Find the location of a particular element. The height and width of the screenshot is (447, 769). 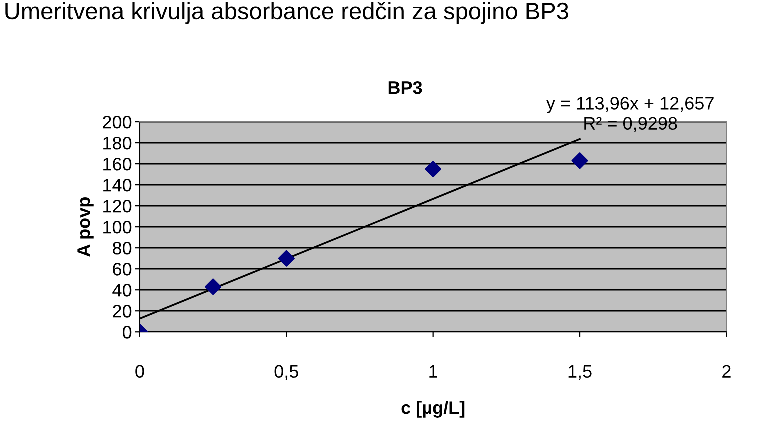

y-tick-label: 180 is located at coordinates (118, 143).